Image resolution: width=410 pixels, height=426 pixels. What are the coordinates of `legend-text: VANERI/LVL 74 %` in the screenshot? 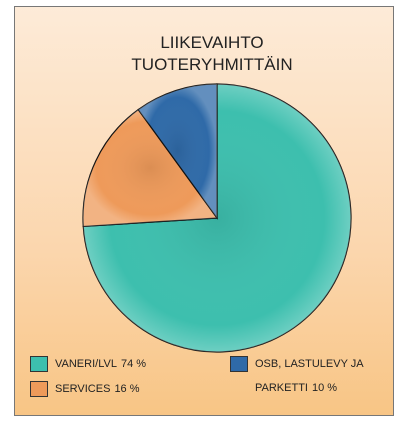 It's located at (111, 364).